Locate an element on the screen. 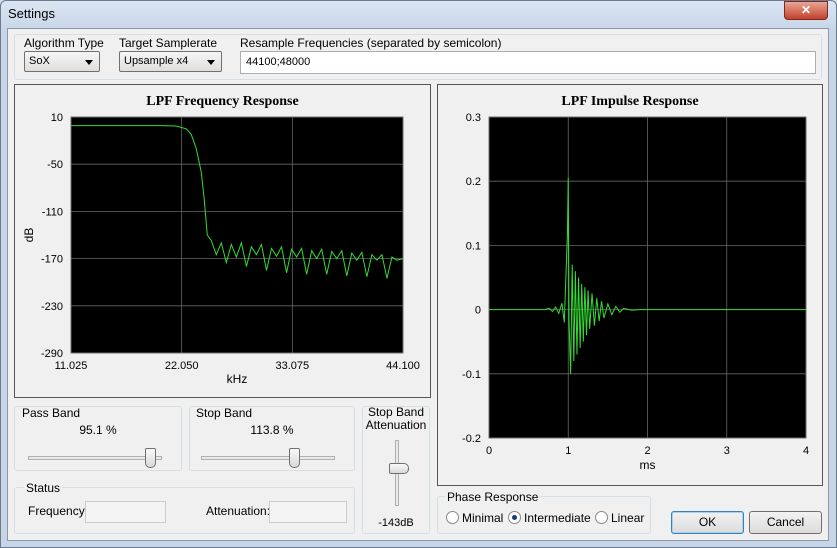 Image resolution: width=837 pixels, height=548 pixels. label: Attenuation: is located at coordinates (238, 511).